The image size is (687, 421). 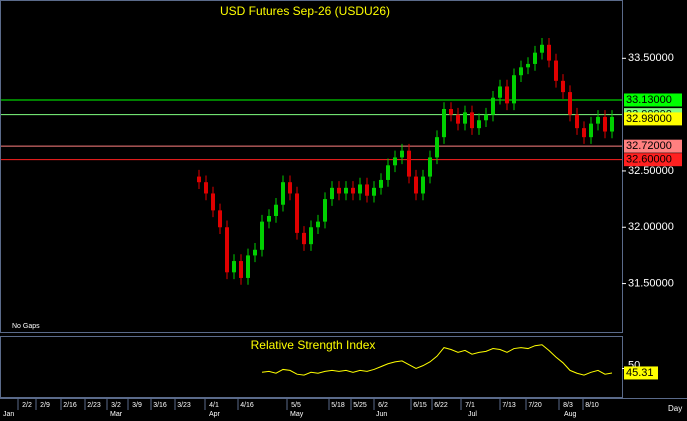 I want to click on x-month-label: Jun, so click(x=381, y=414).